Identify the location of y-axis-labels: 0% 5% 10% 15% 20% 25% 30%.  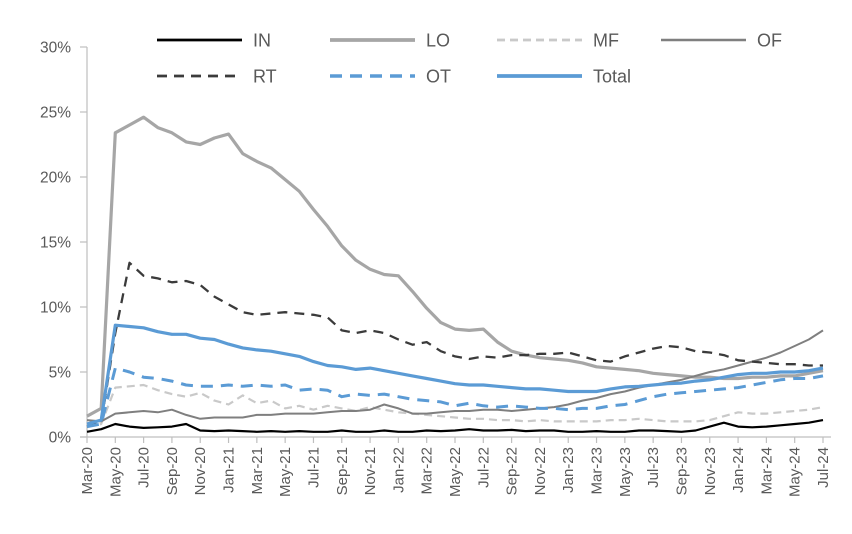
(55, 243).